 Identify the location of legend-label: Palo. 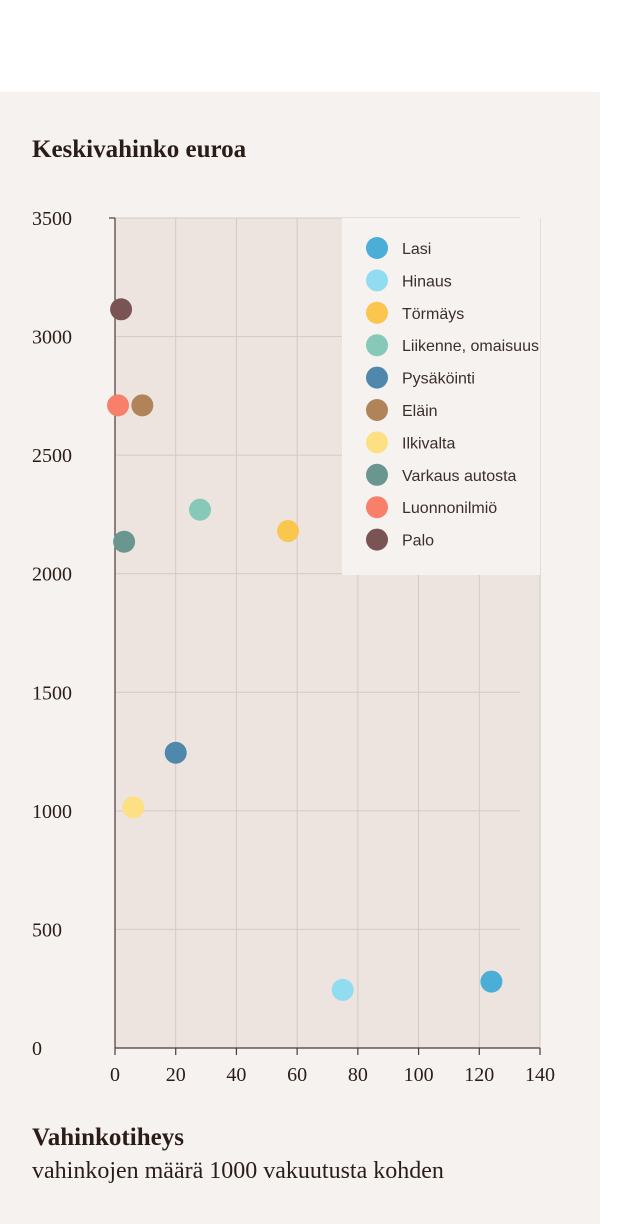
(418, 541).